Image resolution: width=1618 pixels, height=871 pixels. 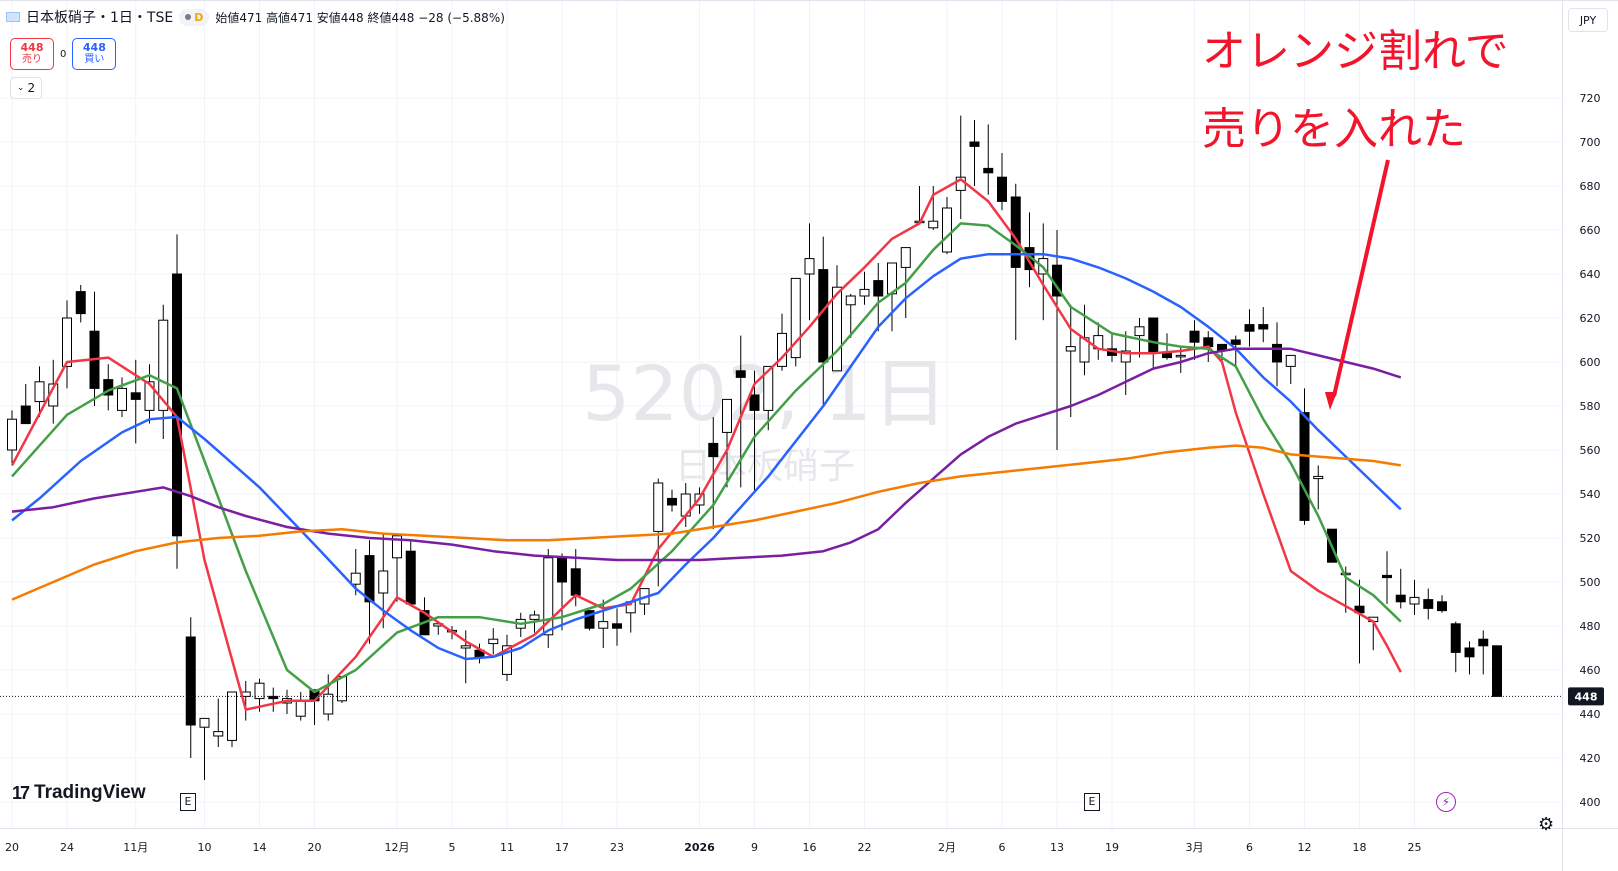 What do you see at coordinates (188, 802) in the screenshot?
I see `event-marker-1: E` at bounding box center [188, 802].